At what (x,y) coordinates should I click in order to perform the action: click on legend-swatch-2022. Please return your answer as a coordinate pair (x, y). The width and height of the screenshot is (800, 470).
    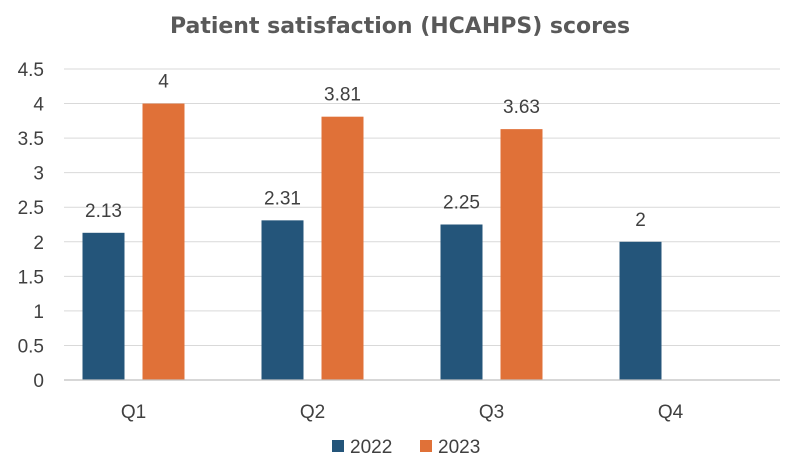
    Looking at the image, I should click on (338, 446).